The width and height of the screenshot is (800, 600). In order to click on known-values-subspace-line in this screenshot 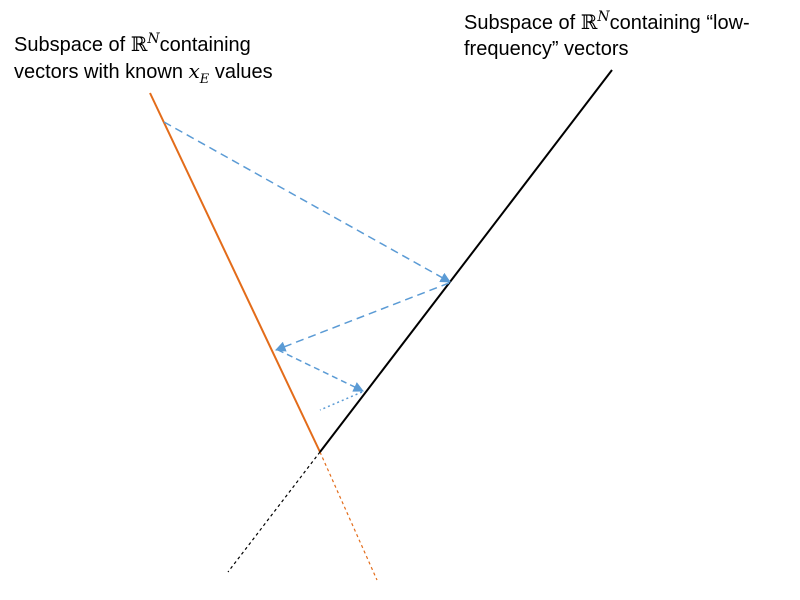, I will do `click(235, 272)`.